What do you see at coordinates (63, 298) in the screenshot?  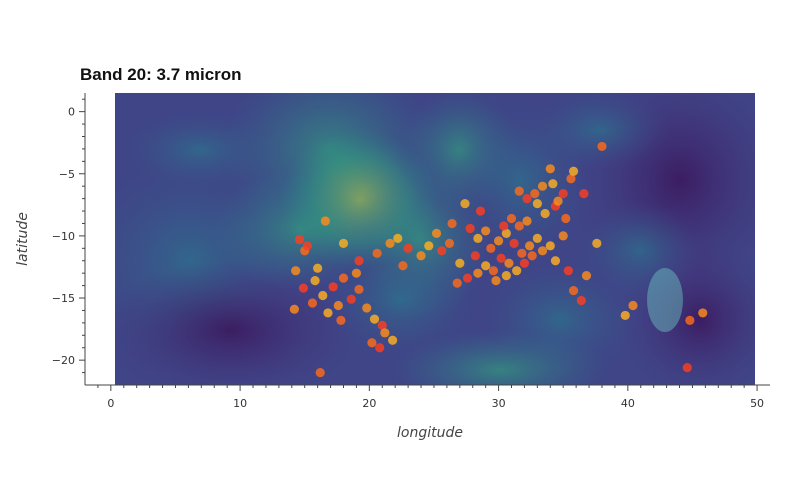 I see `y-tick-label: −15` at bounding box center [63, 298].